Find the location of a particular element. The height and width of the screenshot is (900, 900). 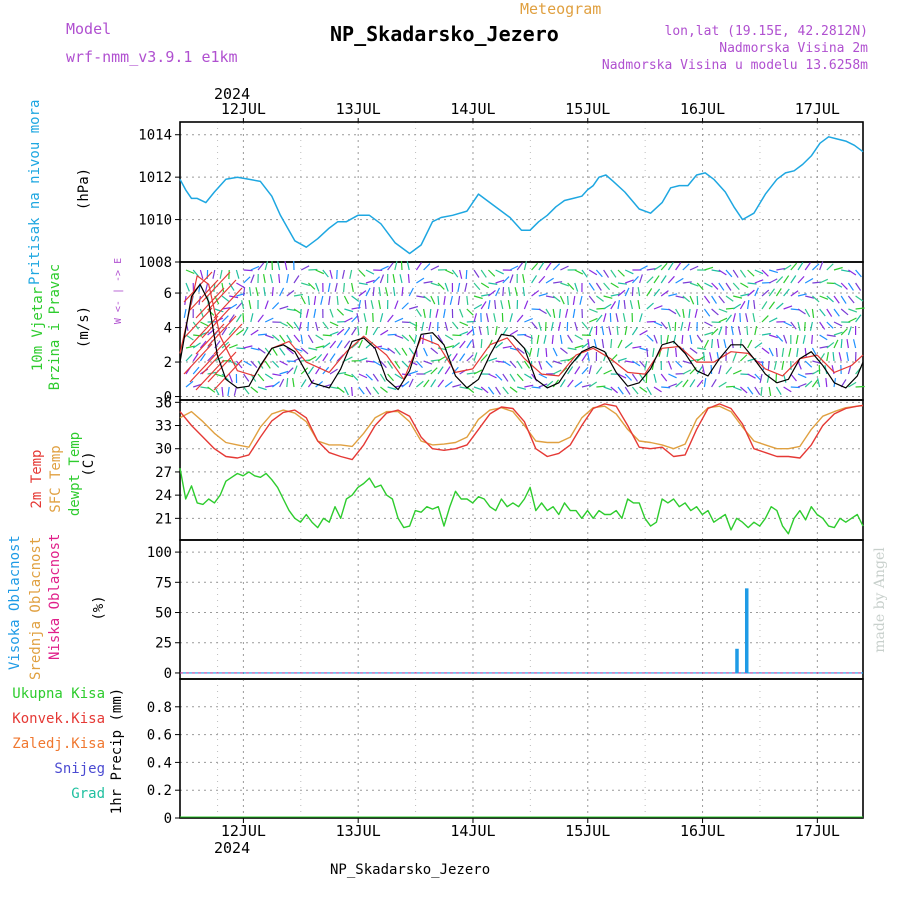

station-title: NP_Skadarsko_Jezero is located at coordinates (444, 34).